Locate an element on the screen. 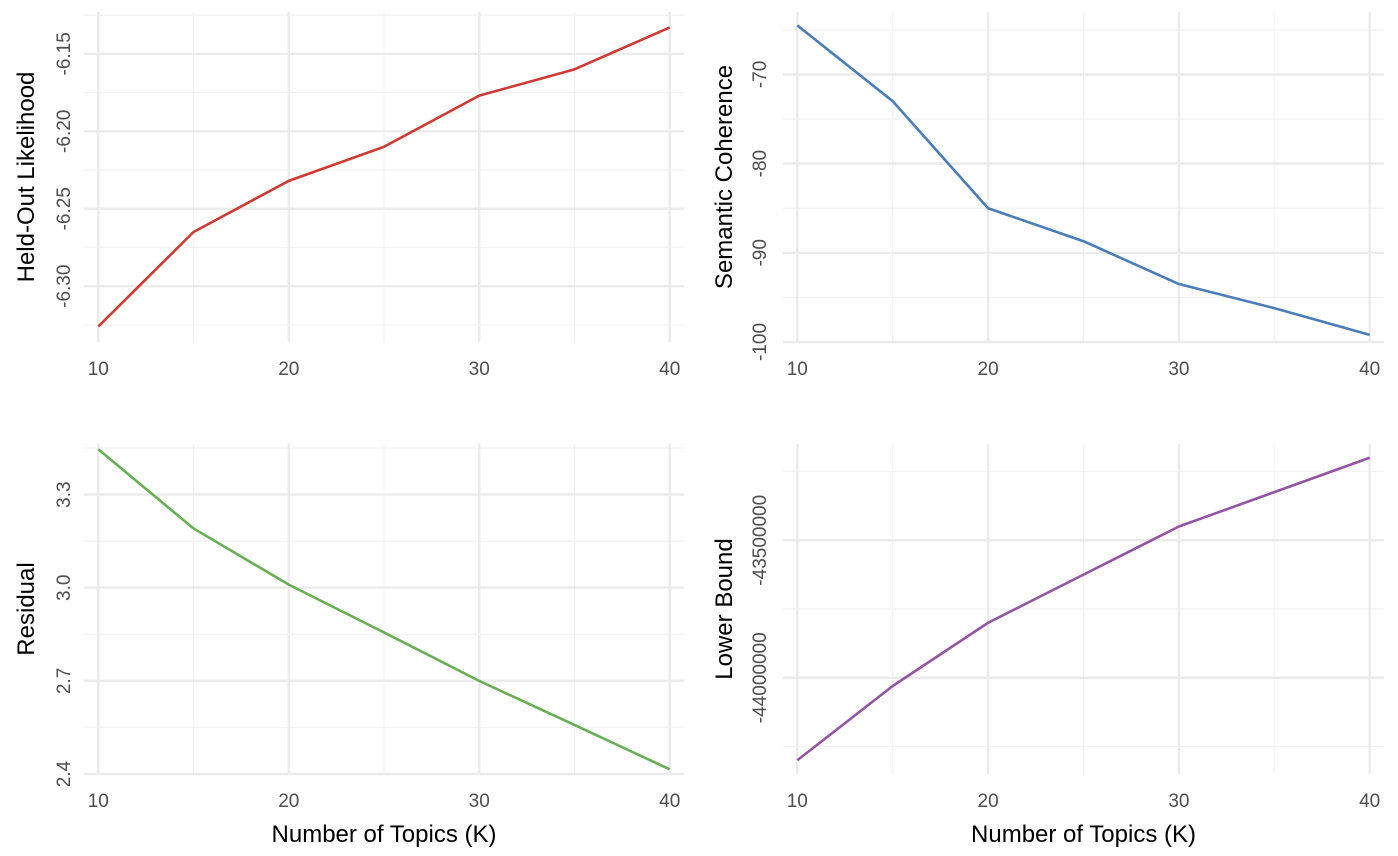  y-tick-label: 3.3 is located at coordinates (64, 494).